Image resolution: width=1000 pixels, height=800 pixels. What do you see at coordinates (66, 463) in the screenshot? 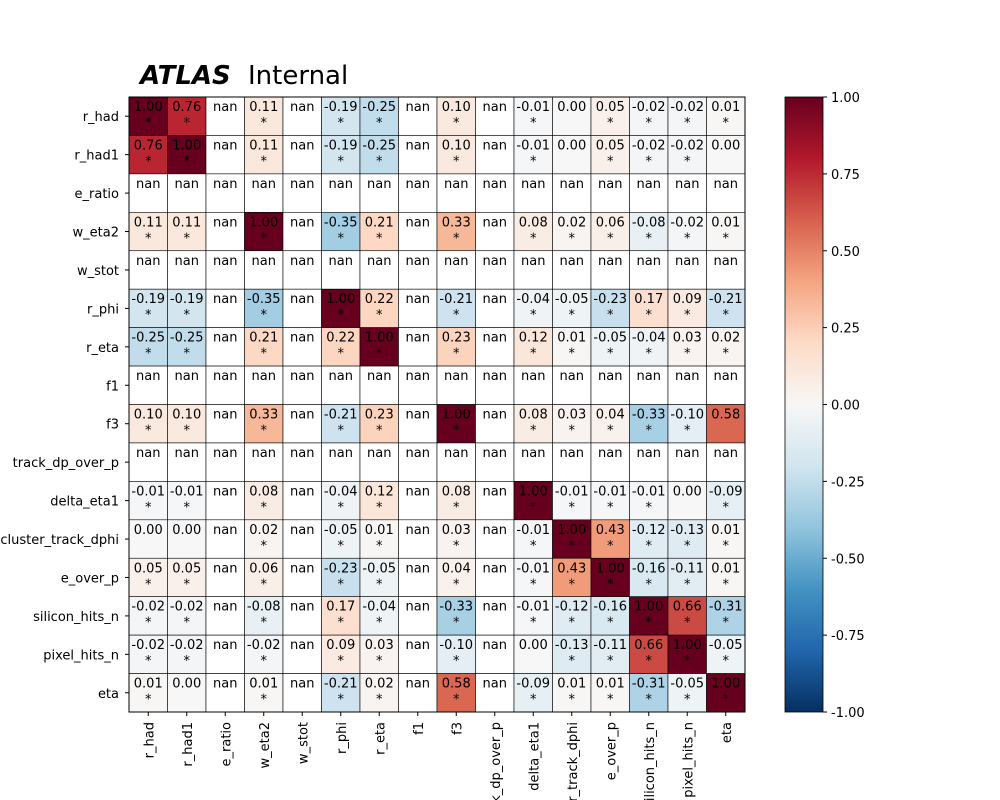
I see `y-tick-label: track_dp_over_p` at bounding box center [66, 463].